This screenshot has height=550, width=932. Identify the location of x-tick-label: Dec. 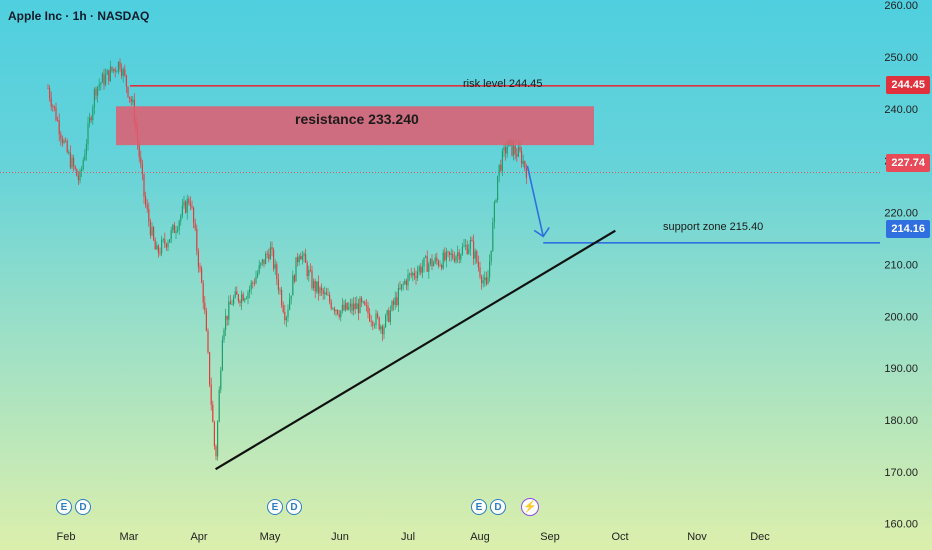
(760, 537).